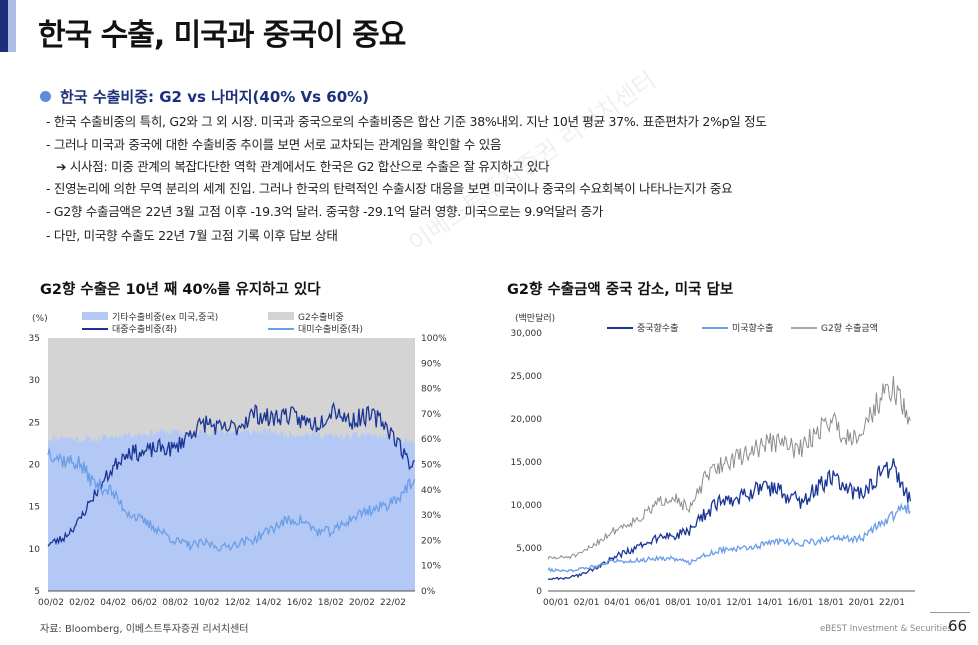  What do you see at coordinates (831, 603) in the screenshot?
I see `x-axis-tick-label: 18/01` at bounding box center [831, 603].